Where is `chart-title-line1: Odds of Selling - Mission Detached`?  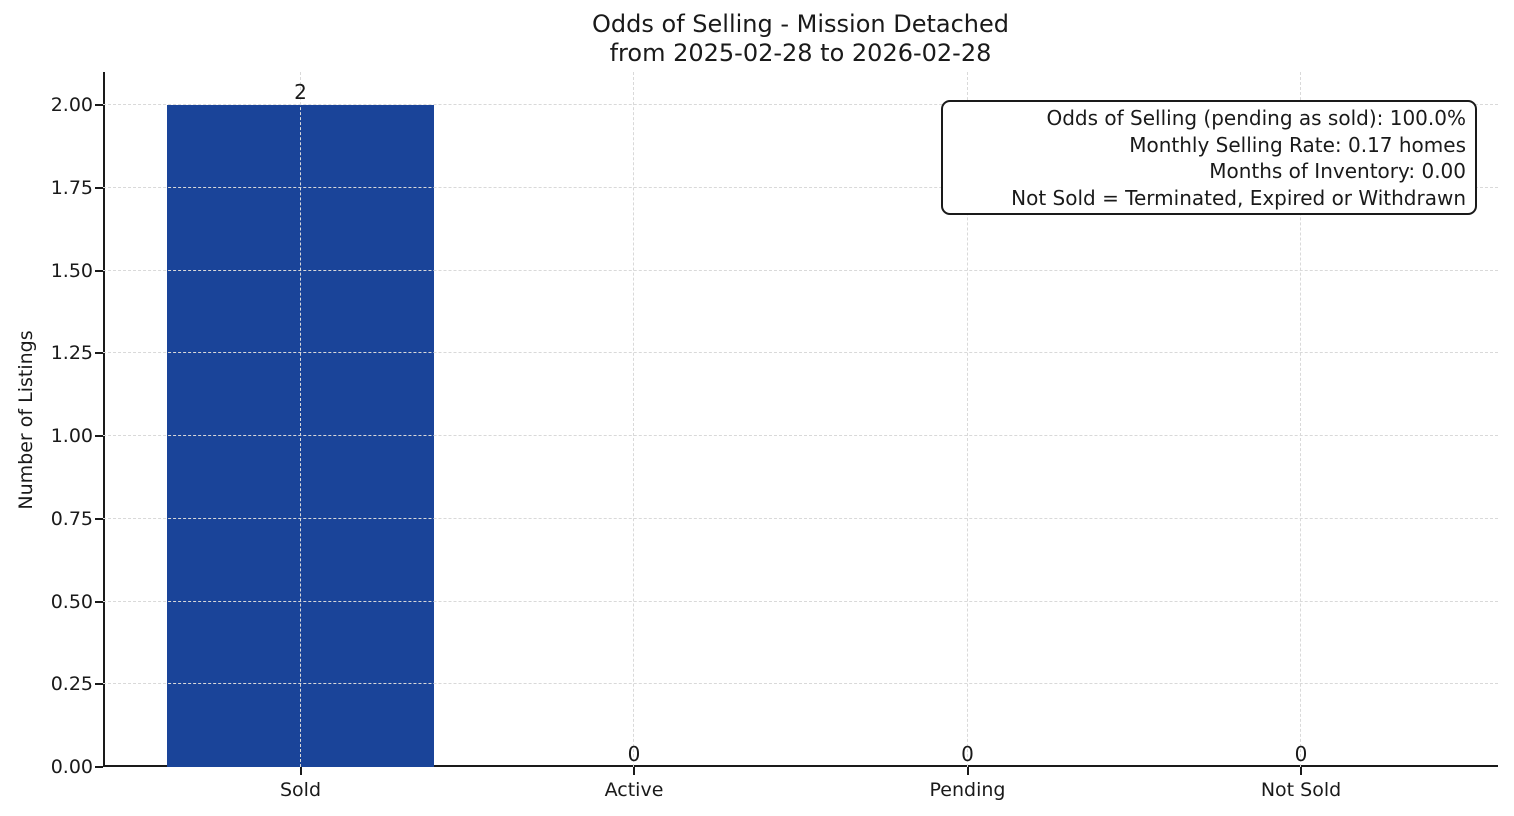 chart-title-line1: Odds of Selling - Mission Detached is located at coordinates (800, 24).